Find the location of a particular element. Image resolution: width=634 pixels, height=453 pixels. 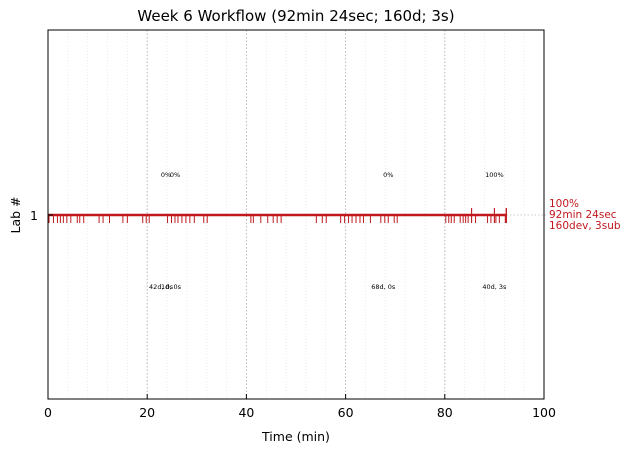

x-tick-label: 0 is located at coordinates (48, 412).